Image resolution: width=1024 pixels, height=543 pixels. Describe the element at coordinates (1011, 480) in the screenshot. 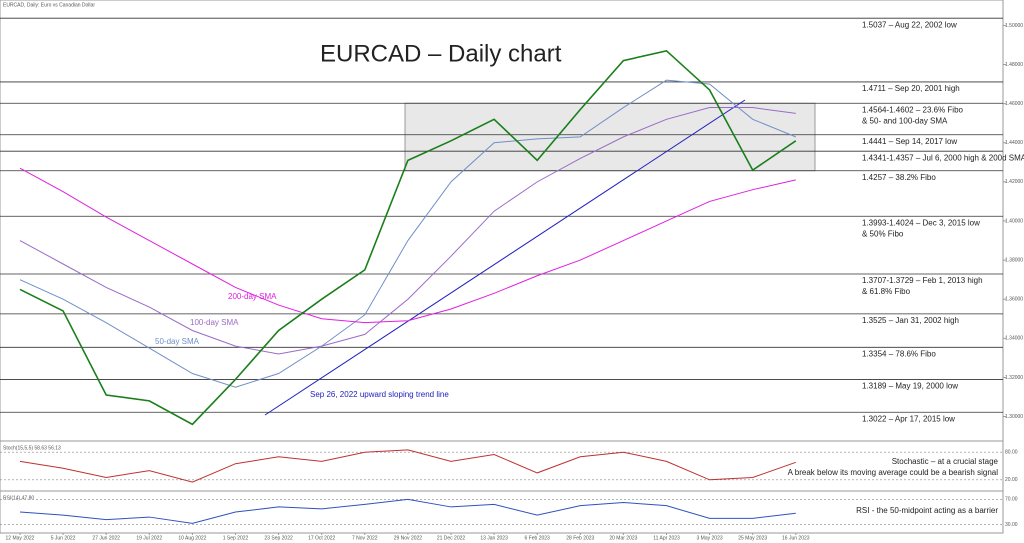

I see `y-tick-label: 20.00` at that location.